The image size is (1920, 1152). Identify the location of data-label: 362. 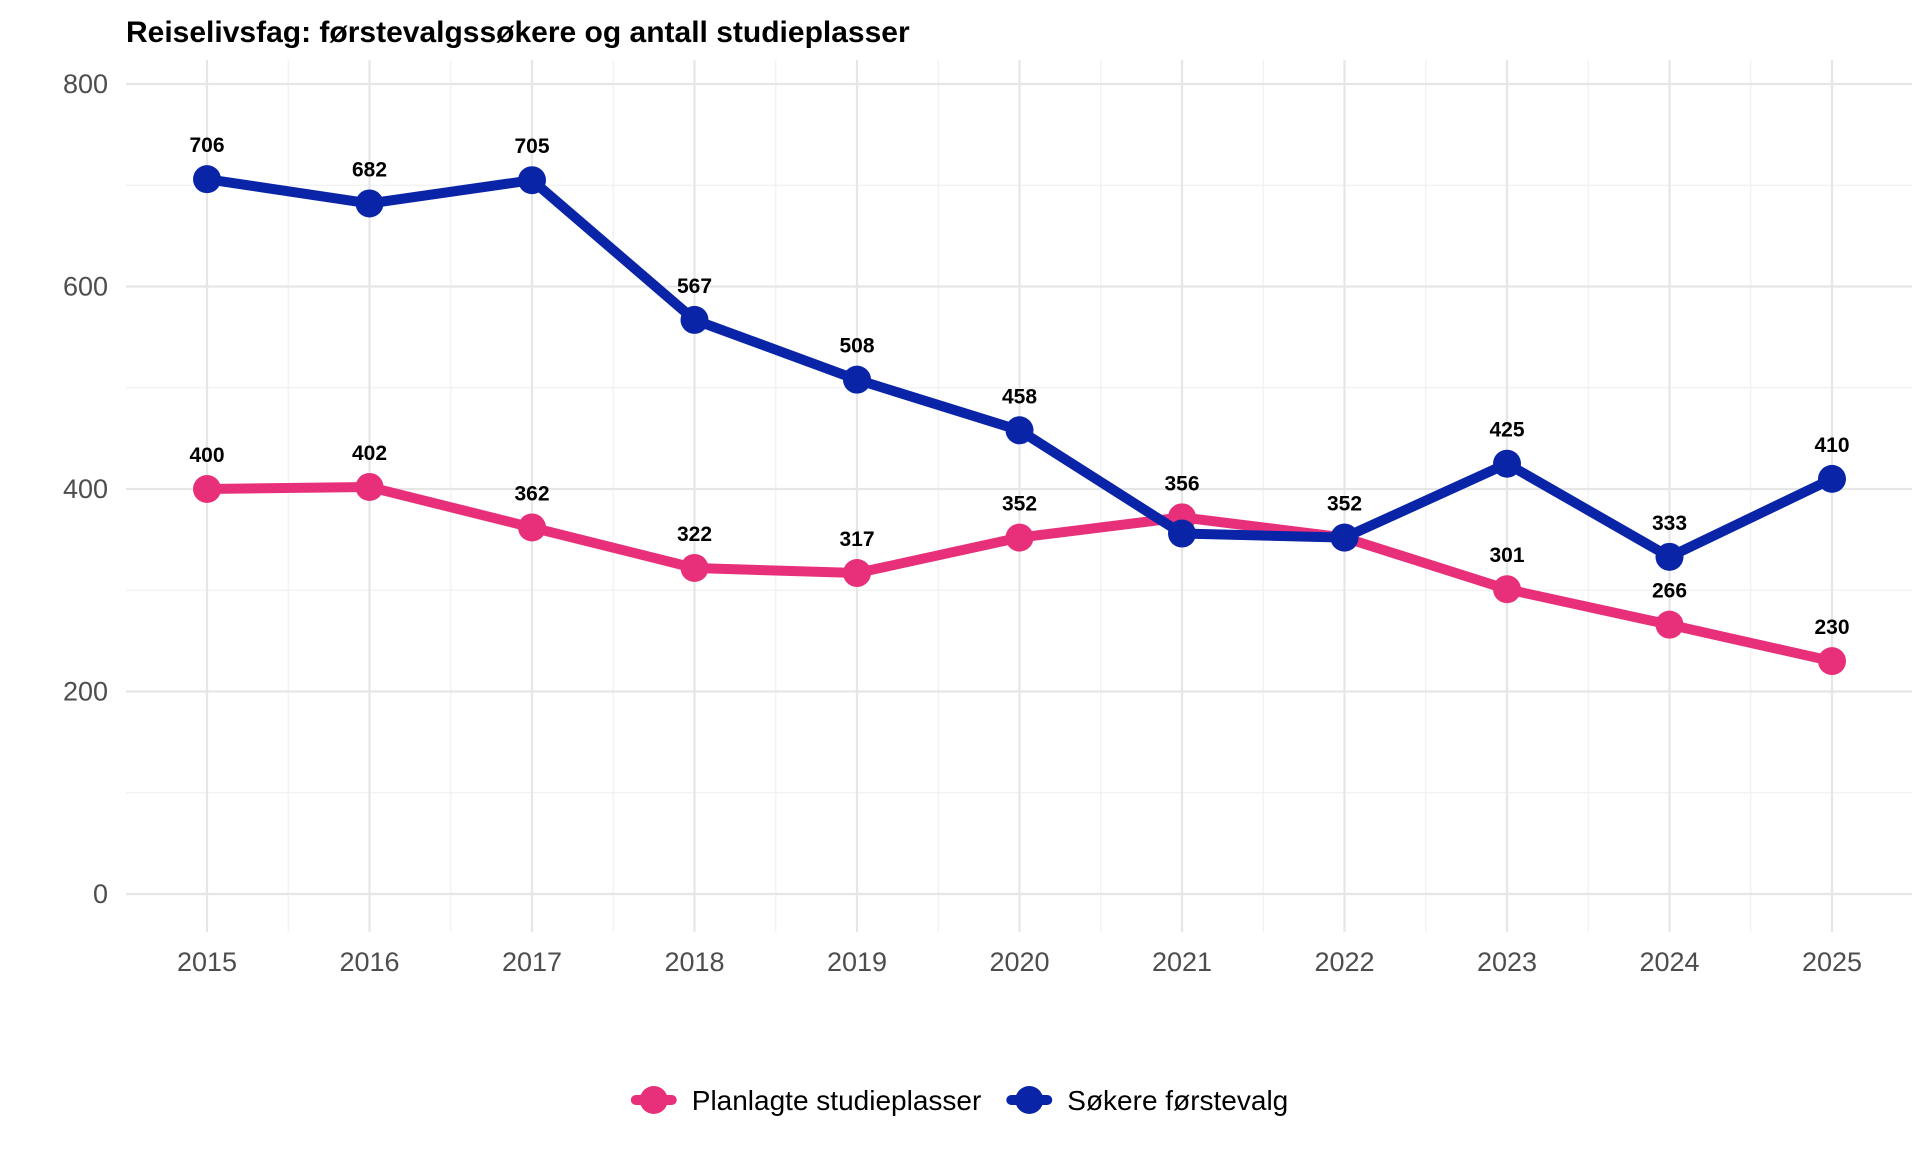
(531, 493).